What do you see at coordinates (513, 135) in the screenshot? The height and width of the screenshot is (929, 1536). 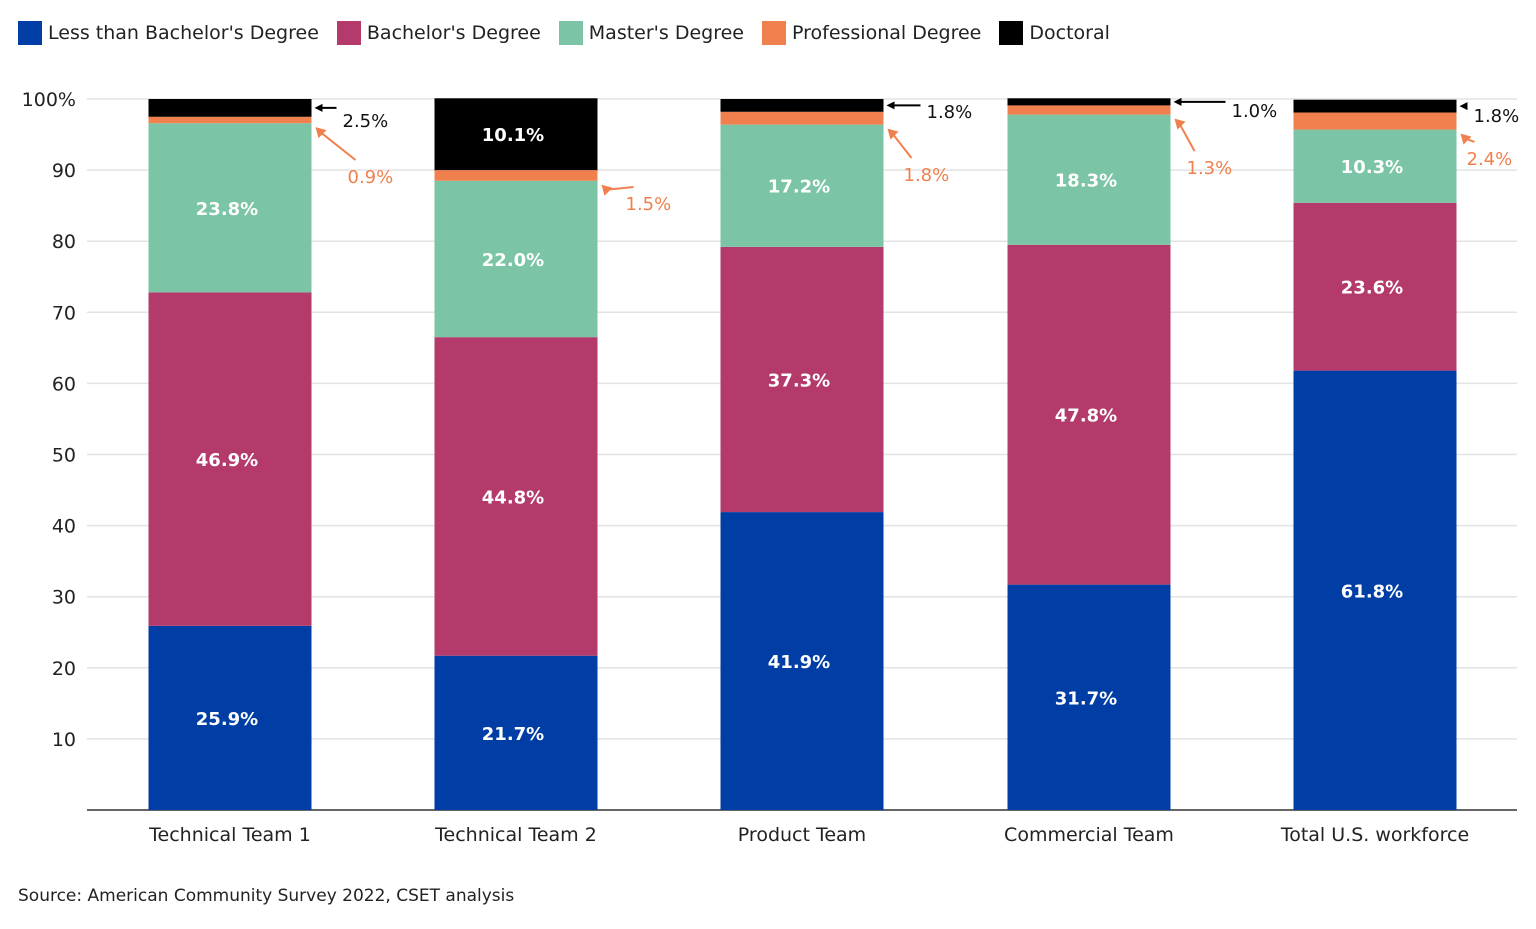 I see `data-label: 10.1%` at bounding box center [513, 135].